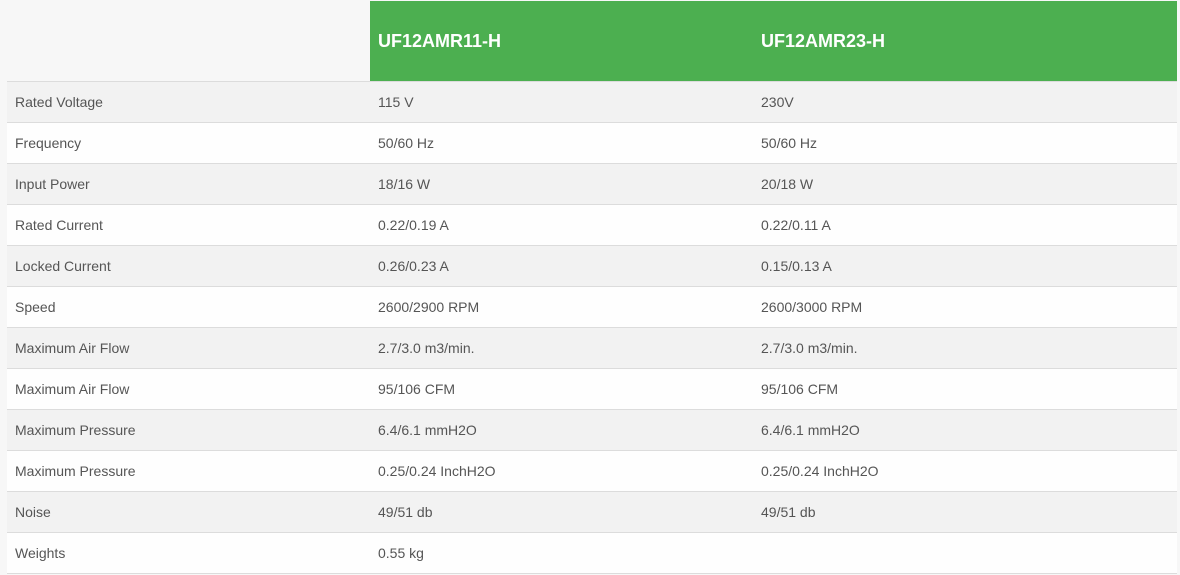  I want to click on model-2-value: 95/106 CFM, so click(965, 389).